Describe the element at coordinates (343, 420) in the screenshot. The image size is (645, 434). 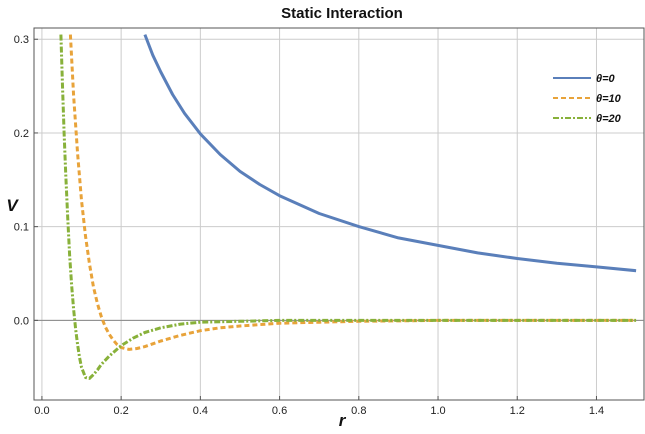
I see `x-axis-label: r` at that location.